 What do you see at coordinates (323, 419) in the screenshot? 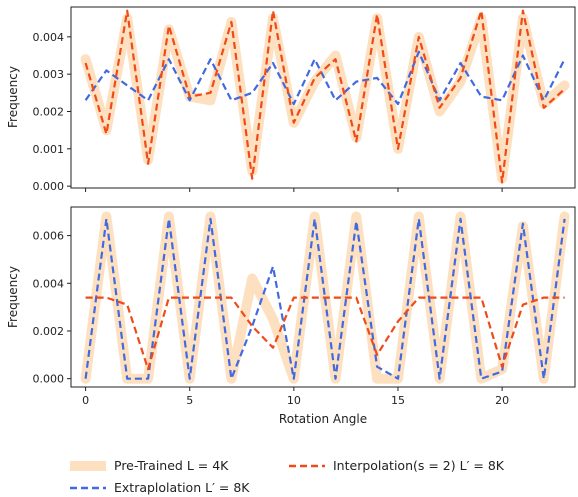
I see `bottom-x-axis-label: Rotation Angle` at bounding box center [323, 419].